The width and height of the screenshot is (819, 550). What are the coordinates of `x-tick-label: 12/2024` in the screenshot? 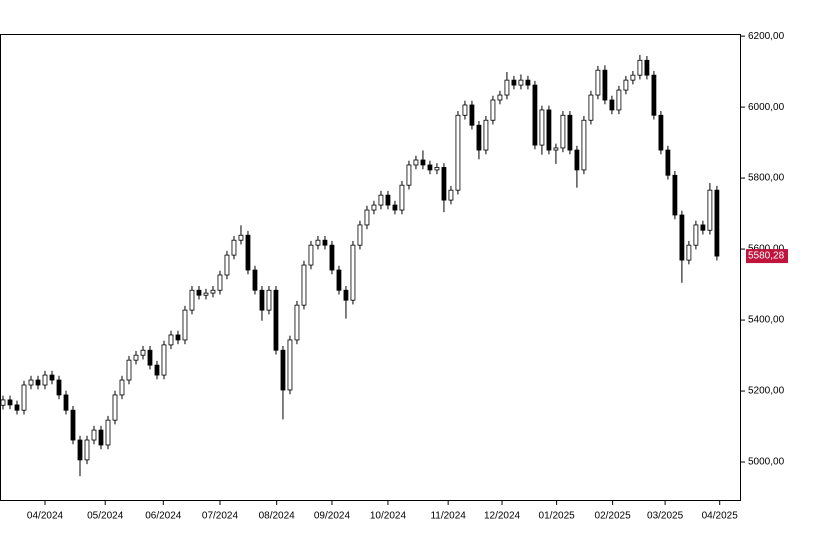 It's located at (502, 516).